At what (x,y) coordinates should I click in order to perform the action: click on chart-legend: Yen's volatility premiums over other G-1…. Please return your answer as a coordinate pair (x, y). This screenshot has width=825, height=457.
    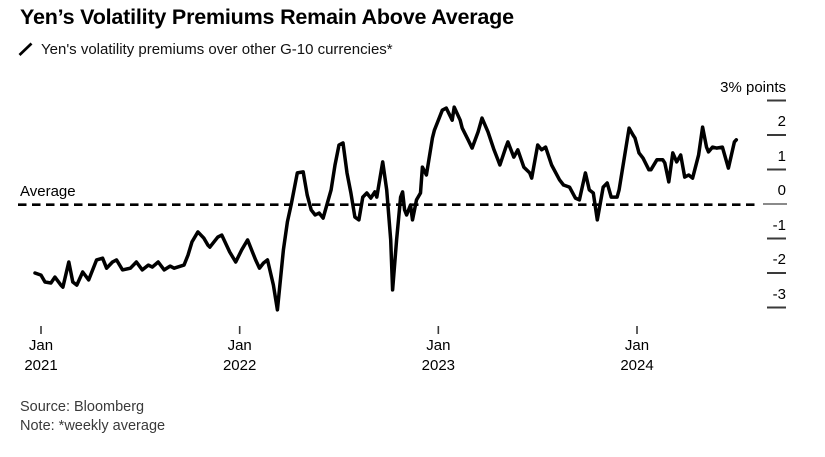
    Looking at the image, I should click on (205, 49).